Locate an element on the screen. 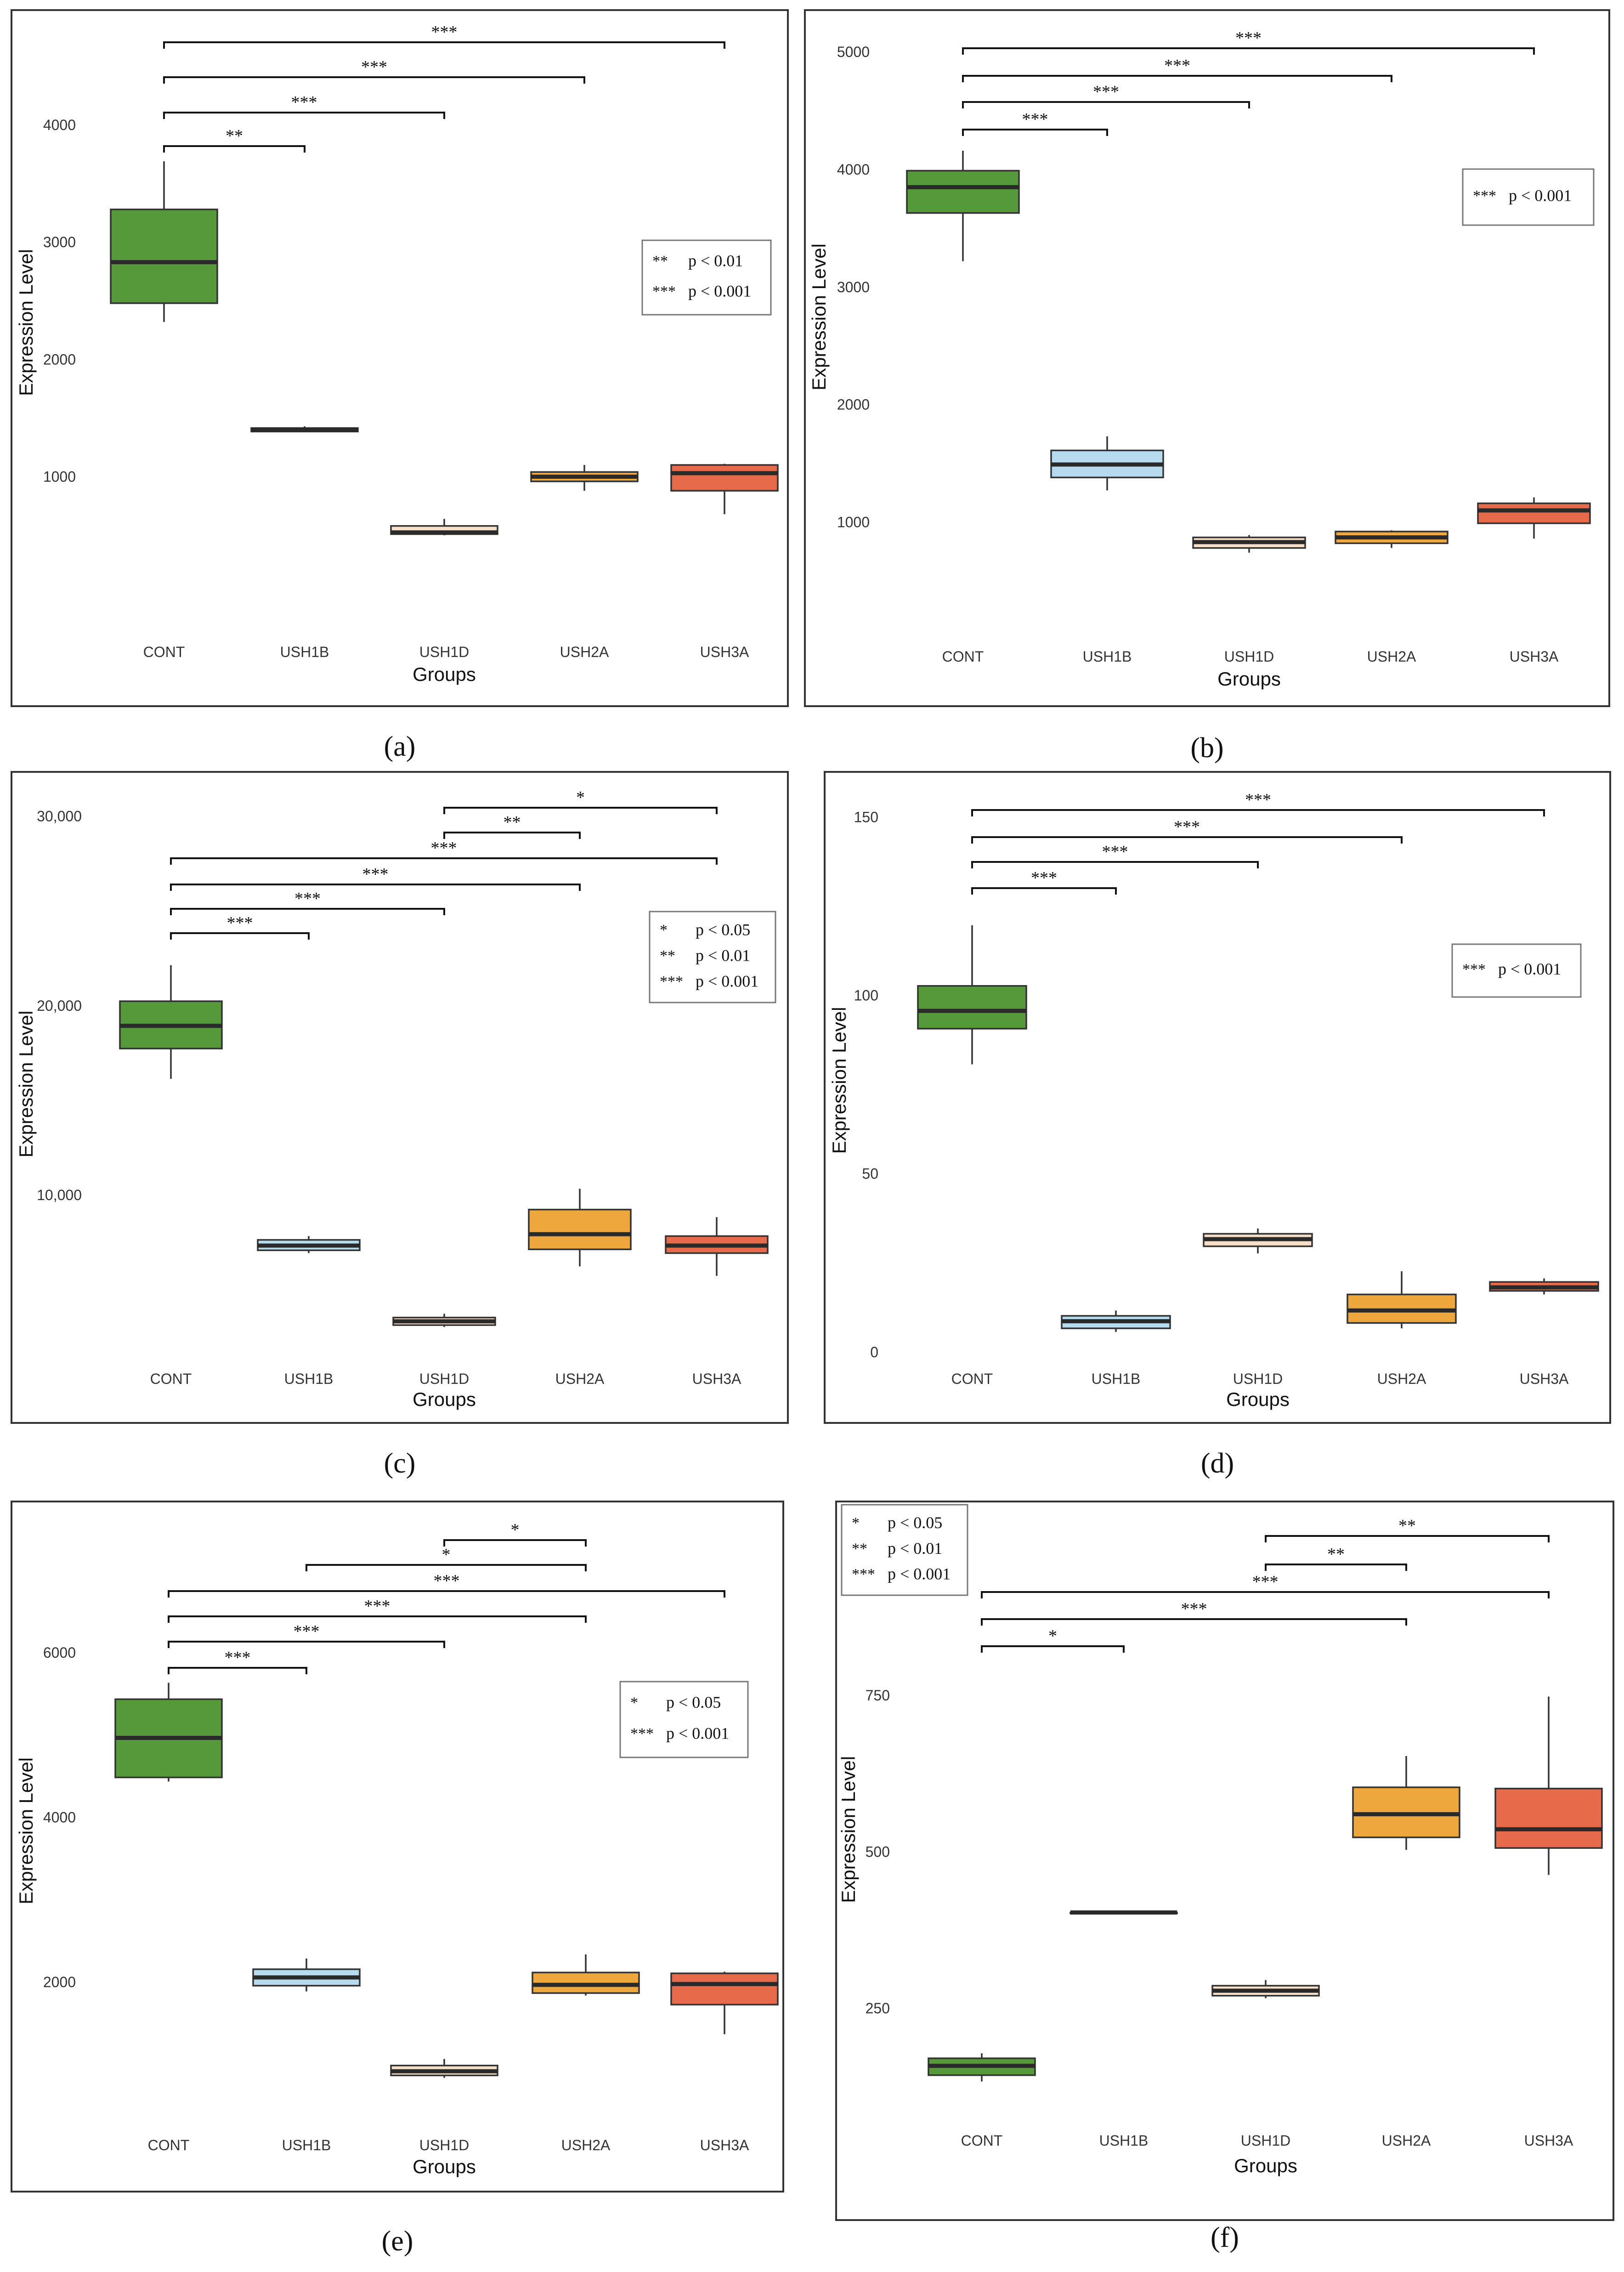  panel-caption: (e) is located at coordinates (398, 2241).